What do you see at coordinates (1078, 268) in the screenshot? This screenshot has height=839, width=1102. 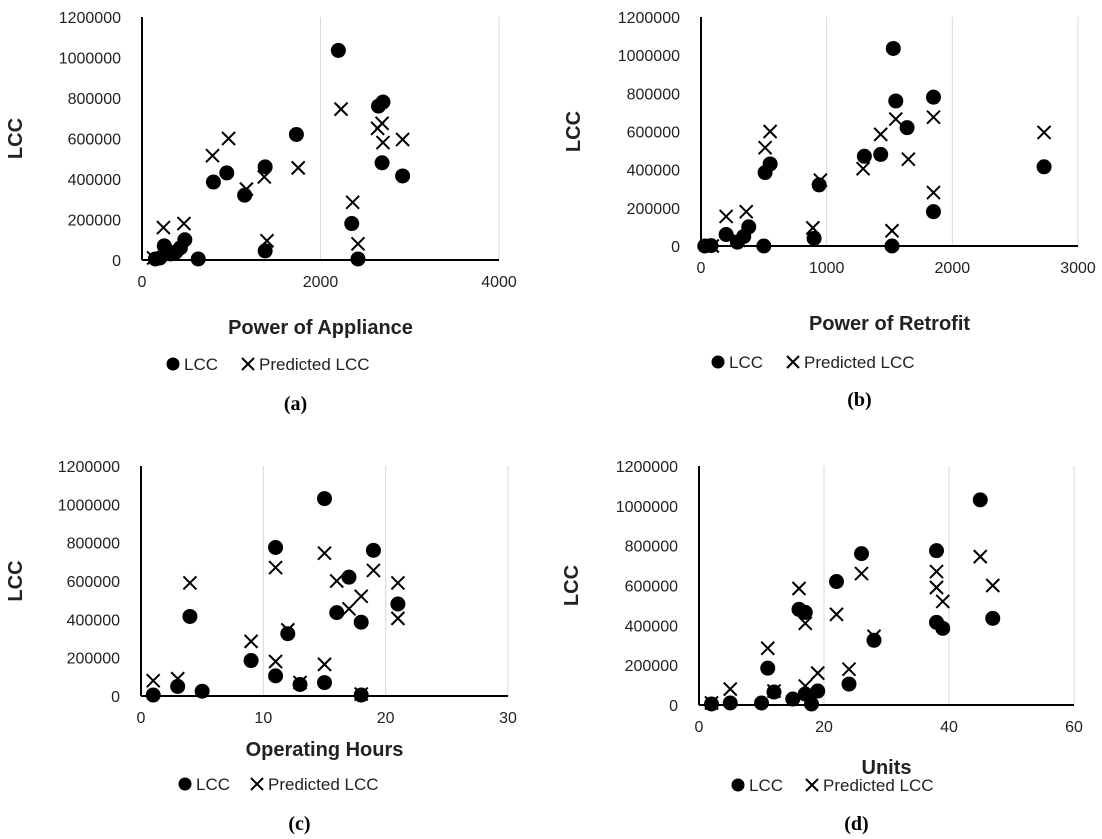 I see `x-tick-label: 3000` at bounding box center [1078, 268].